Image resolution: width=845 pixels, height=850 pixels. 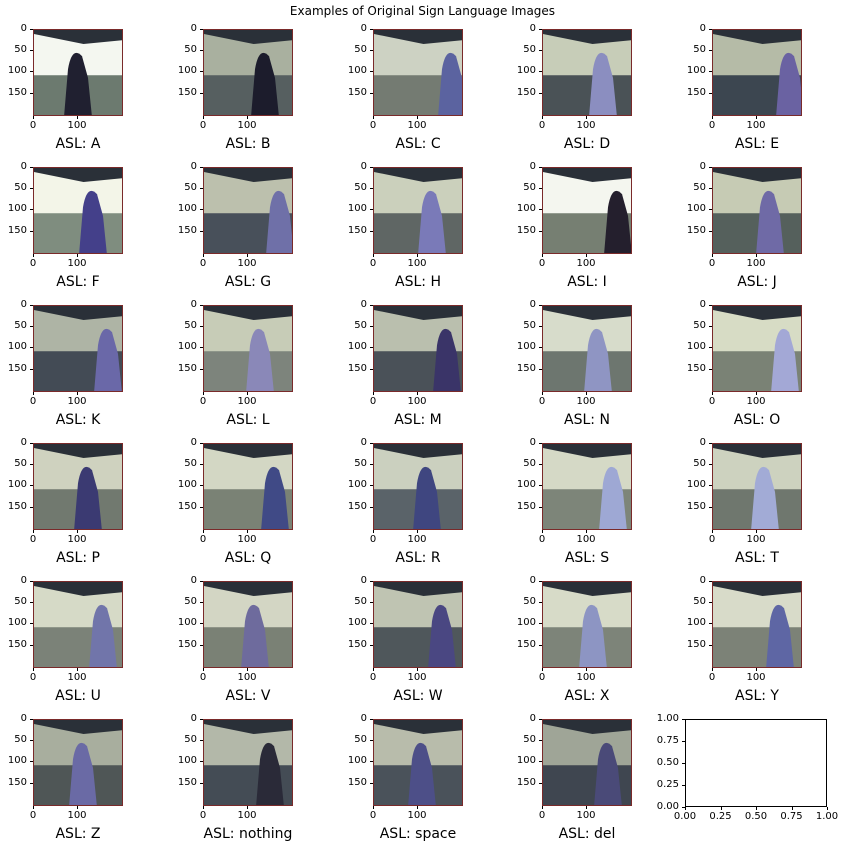 I want to click on x-tick-label: 1.00, so click(x=827, y=814).